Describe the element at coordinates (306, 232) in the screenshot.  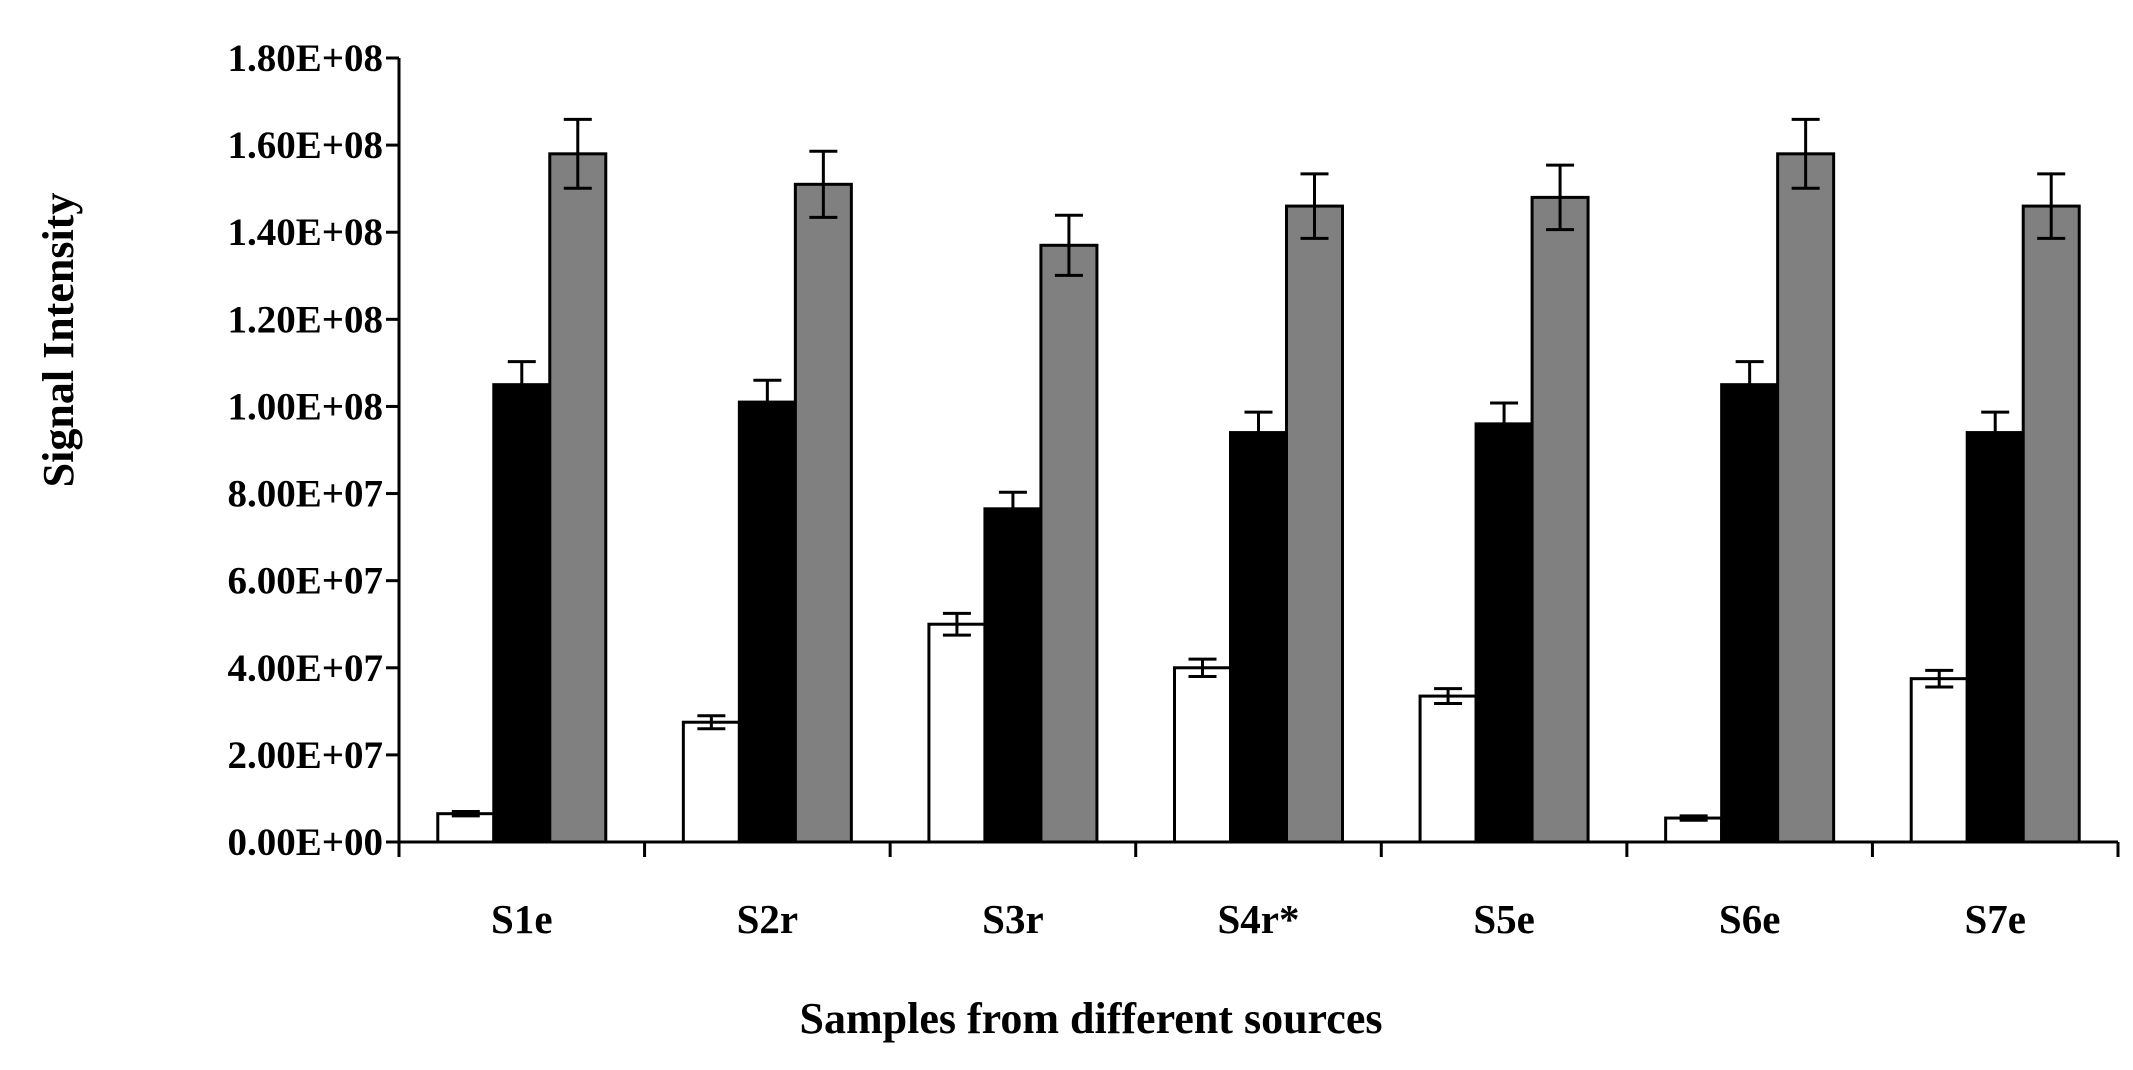
I see `y-tick-label: 1.40E+08` at that location.